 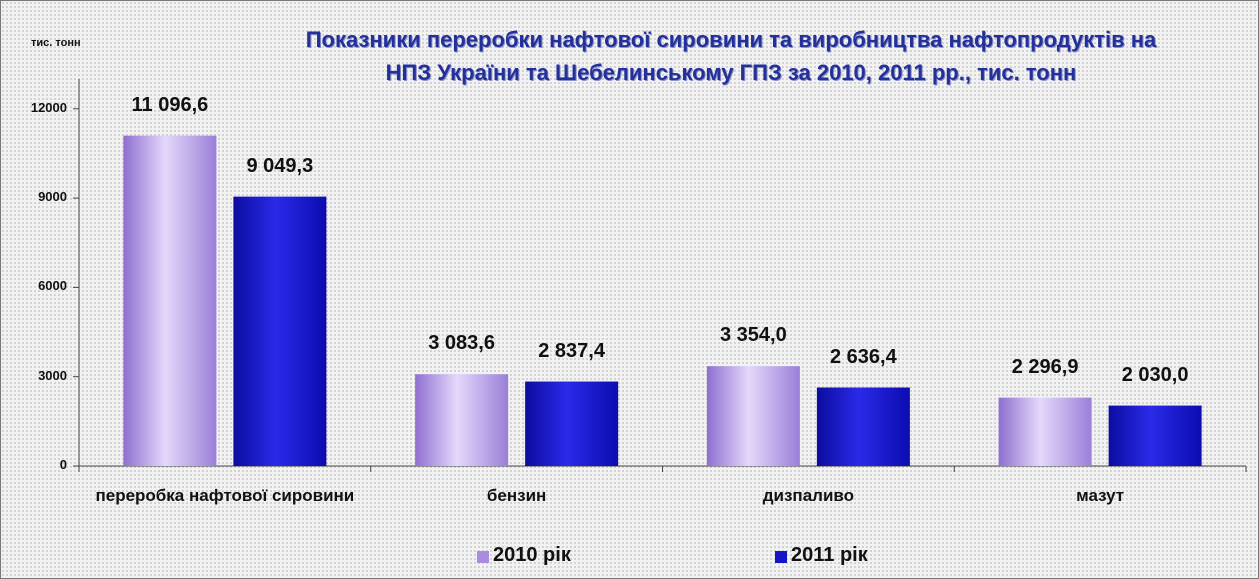 What do you see at coordinates (56, 43) in the screenshot?
I see `y-axis-label: тис. тонн` at bounding box center [56, 43].